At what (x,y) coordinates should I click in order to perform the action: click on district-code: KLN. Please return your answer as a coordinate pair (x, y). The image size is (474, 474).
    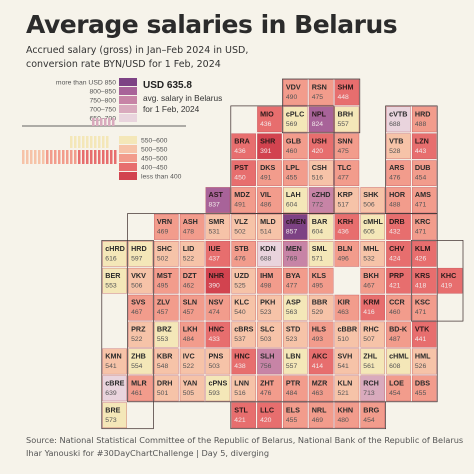
    Looking at the image, I should click on (345, 382).